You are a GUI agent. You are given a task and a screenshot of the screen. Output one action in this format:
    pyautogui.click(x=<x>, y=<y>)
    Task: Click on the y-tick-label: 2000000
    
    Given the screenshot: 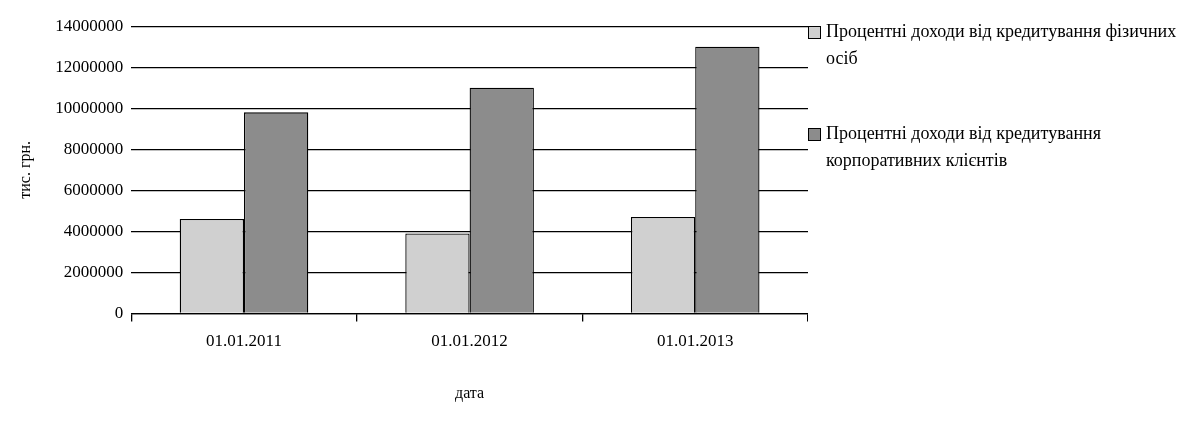 What is the action you would take?
    pyautogui.click(x=93, y=271)
    